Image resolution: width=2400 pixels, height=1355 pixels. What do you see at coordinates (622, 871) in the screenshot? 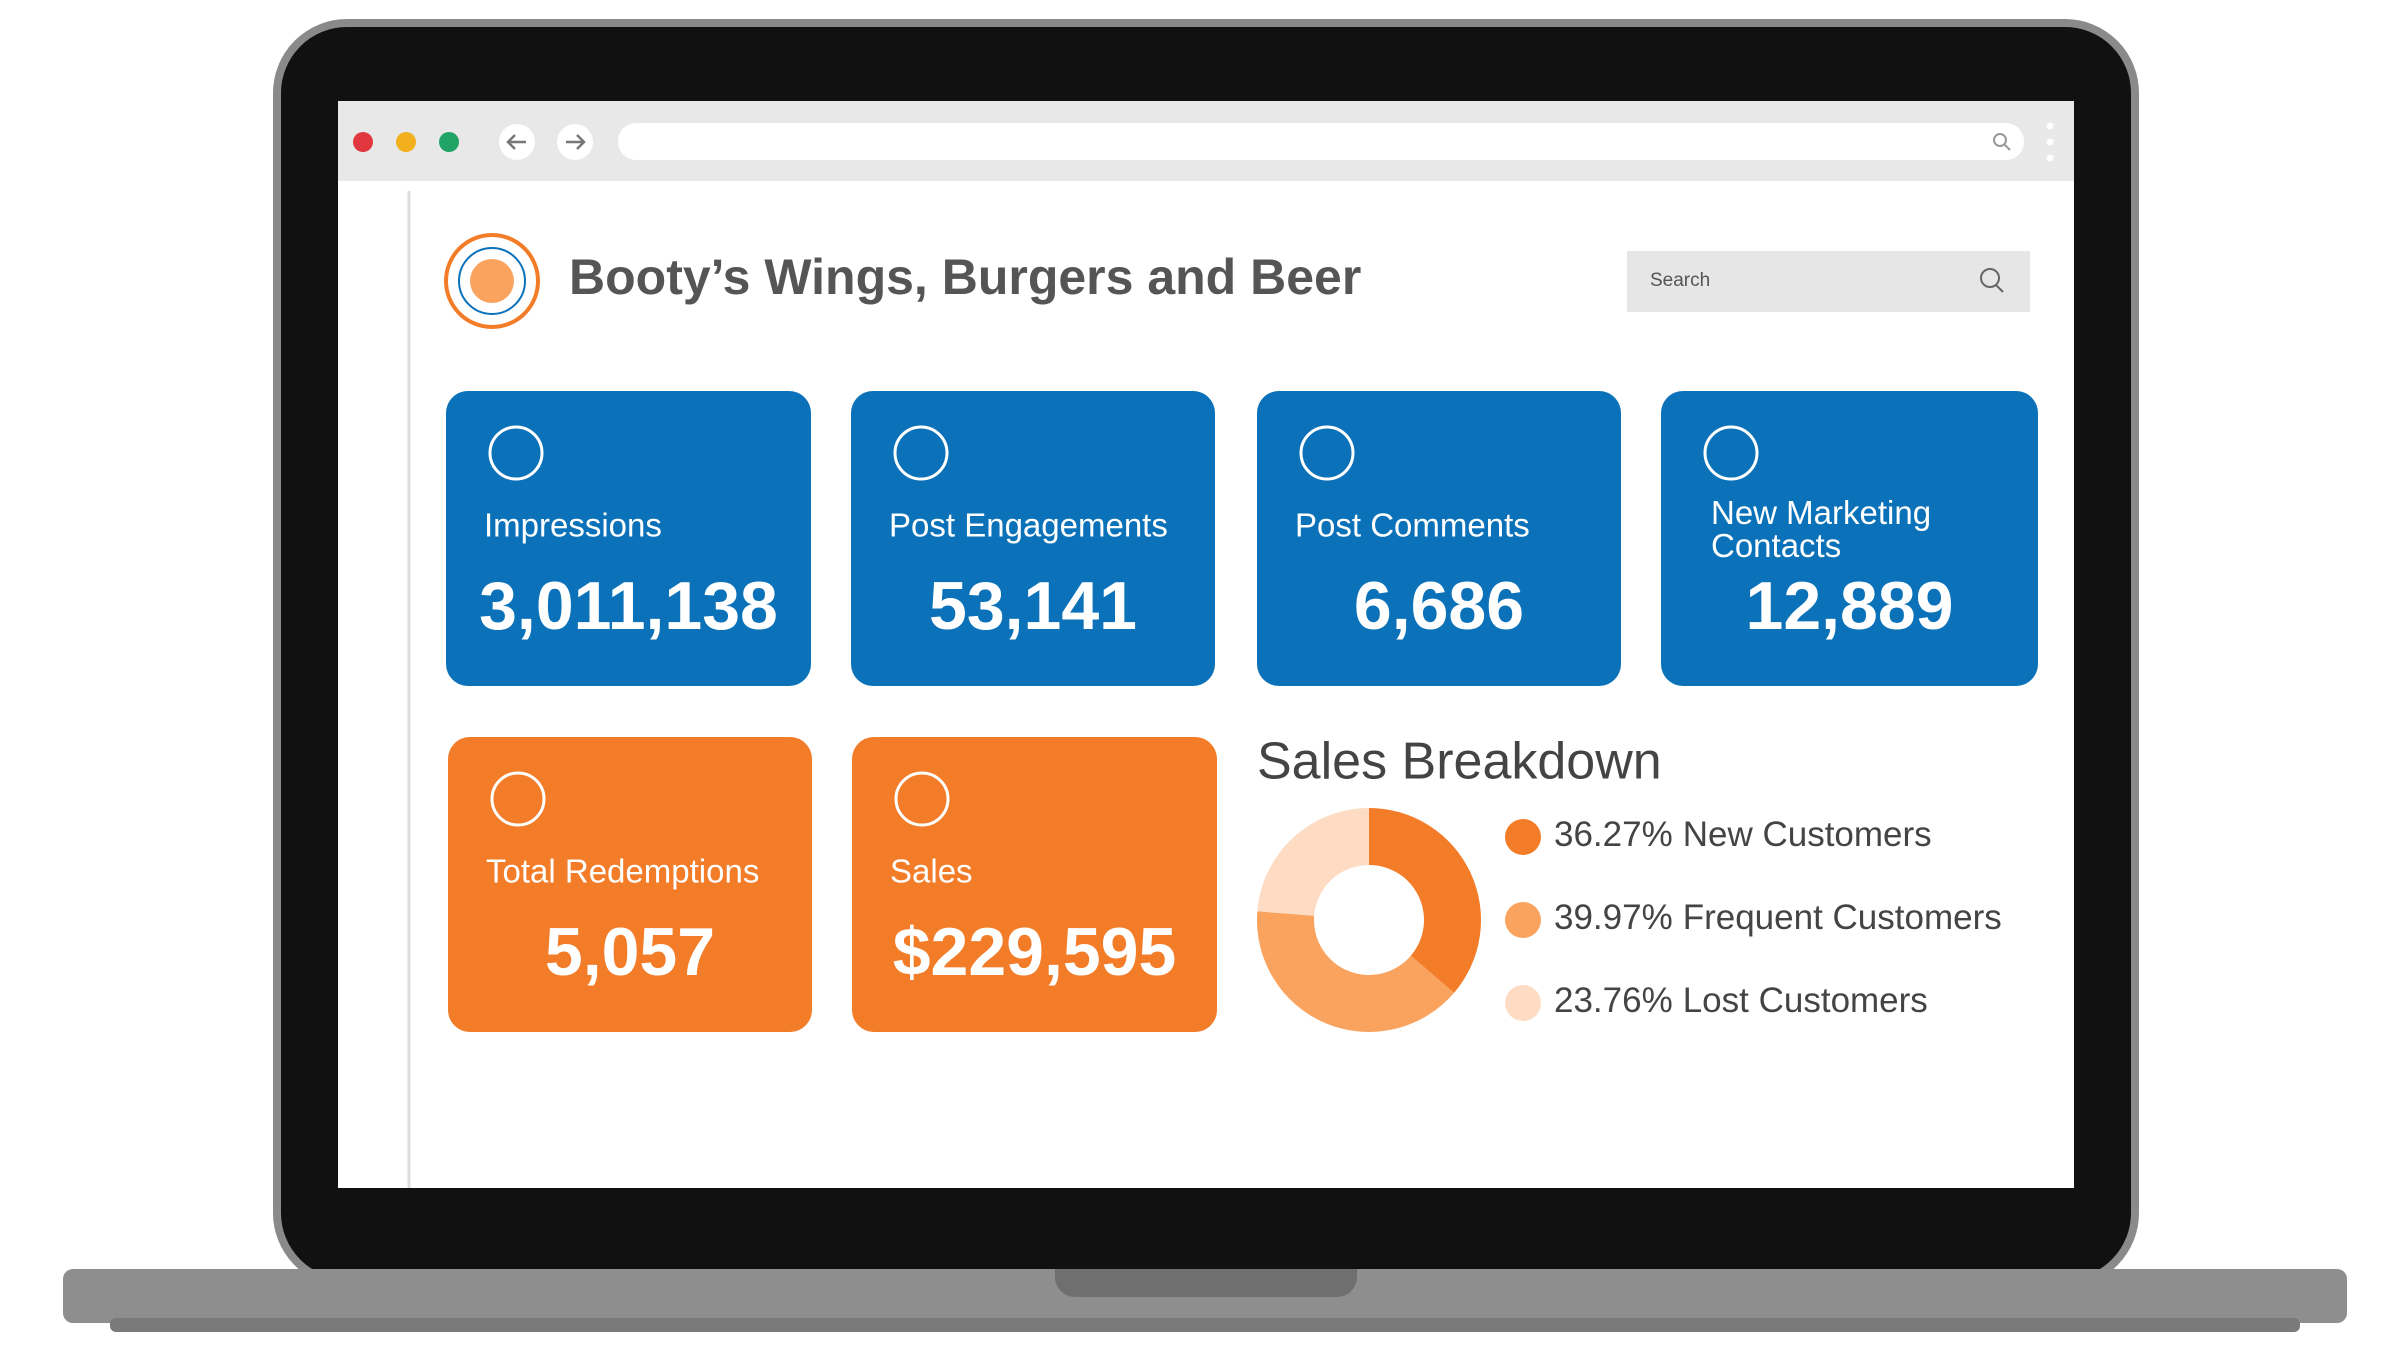
I see `kpi-label: Total Redemptions` at bounding box center [622, 871].